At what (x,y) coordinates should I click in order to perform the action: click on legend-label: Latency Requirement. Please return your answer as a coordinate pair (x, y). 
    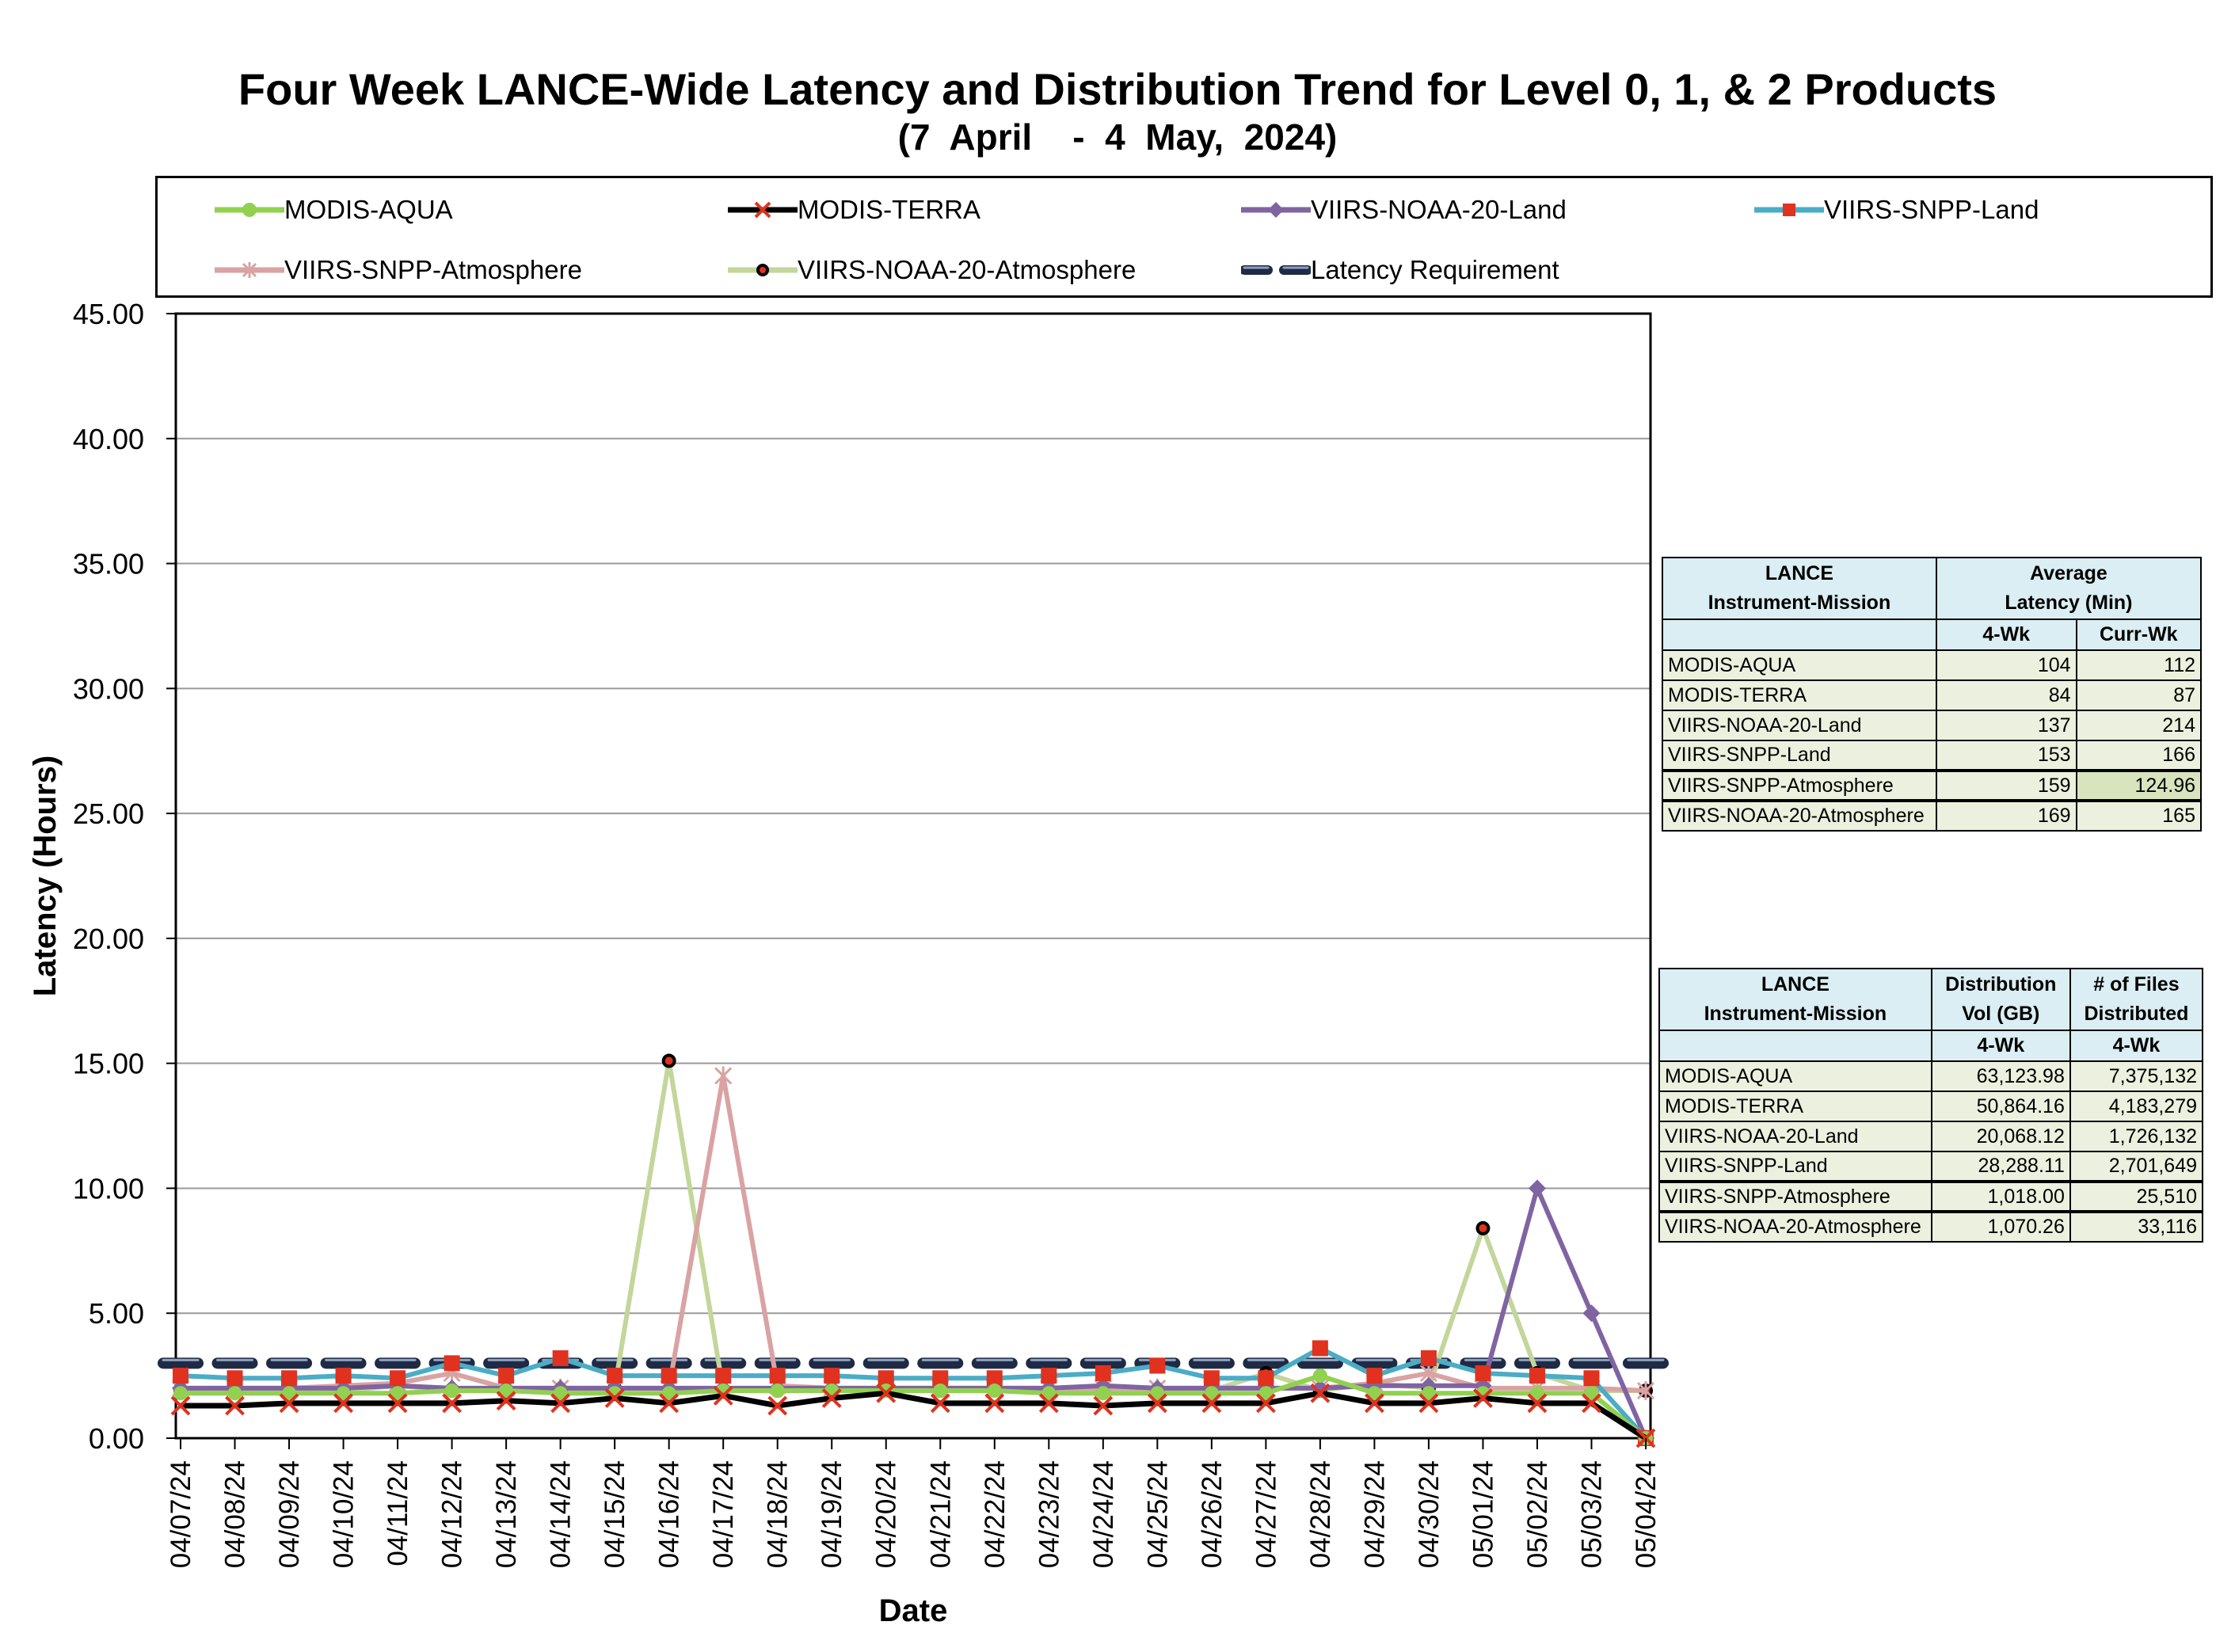
    Looking at the image, I should click on (1435, 269).